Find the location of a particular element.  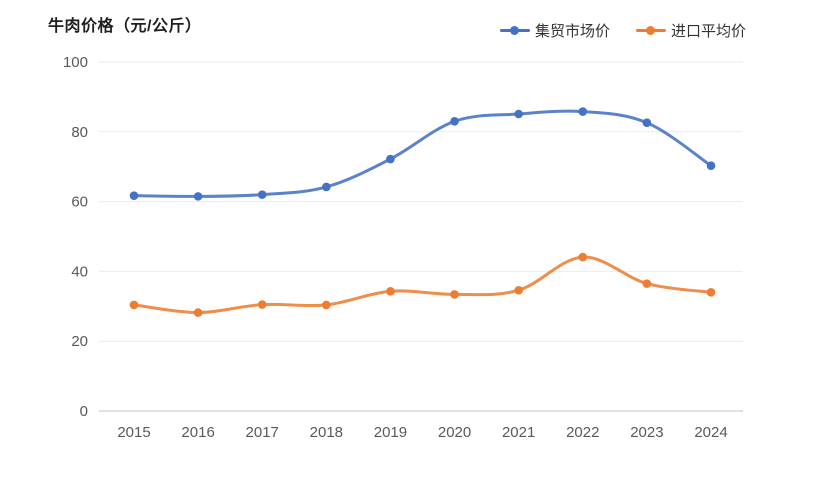

y-tick-label-100: 100 is located at coordinates (75, 62).